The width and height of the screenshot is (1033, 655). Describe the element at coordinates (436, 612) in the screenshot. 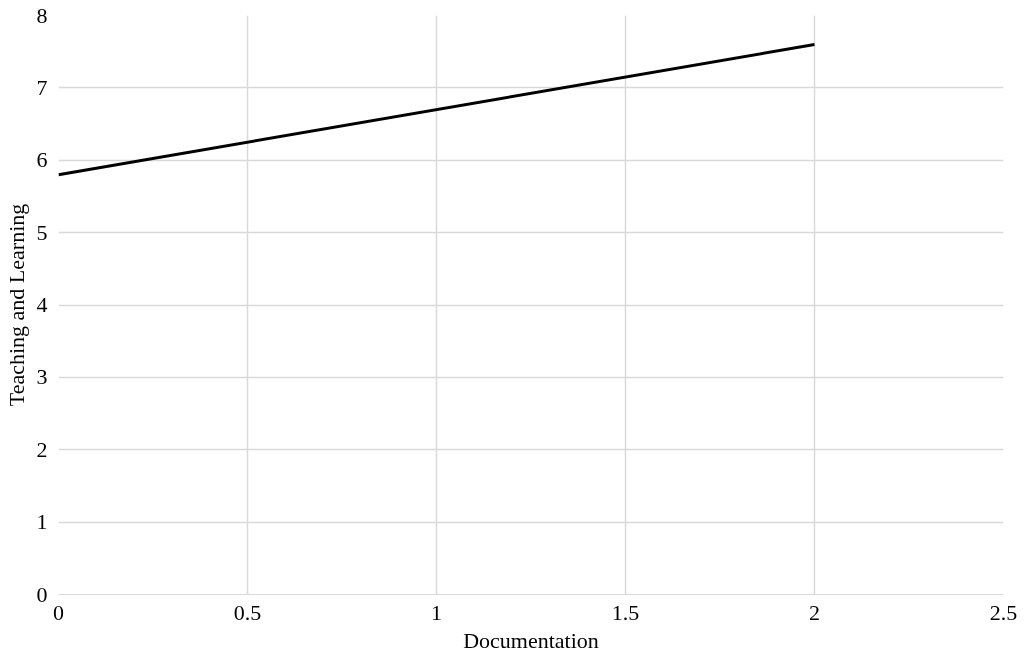

I see `x-tick-label: 1` at that location.